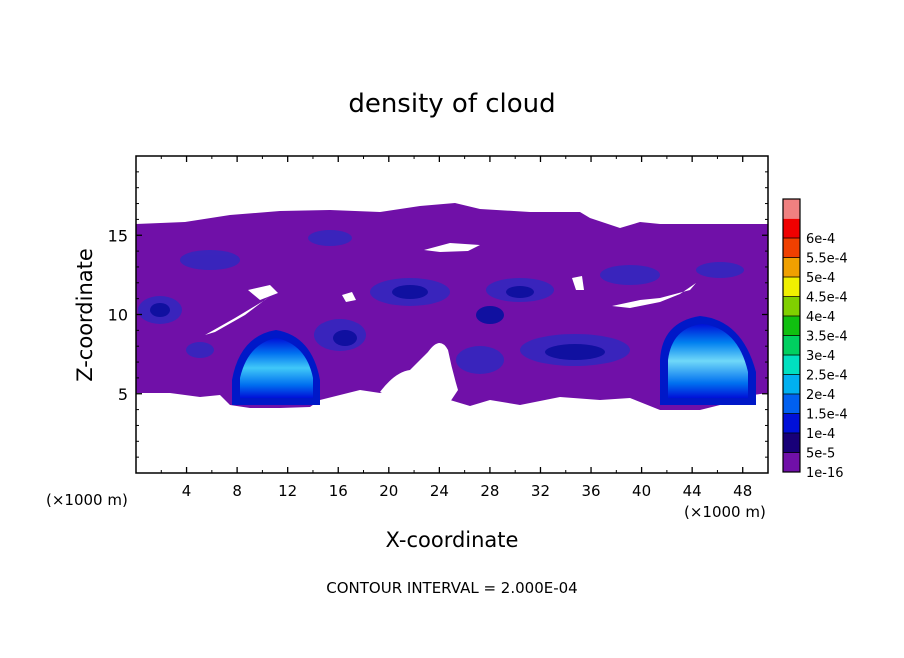 This screenshot has width=904, height=658. Describe the element at coordinates (820, 278) in the screenshot. I see `colorbar-label: 5e-4` at that location.